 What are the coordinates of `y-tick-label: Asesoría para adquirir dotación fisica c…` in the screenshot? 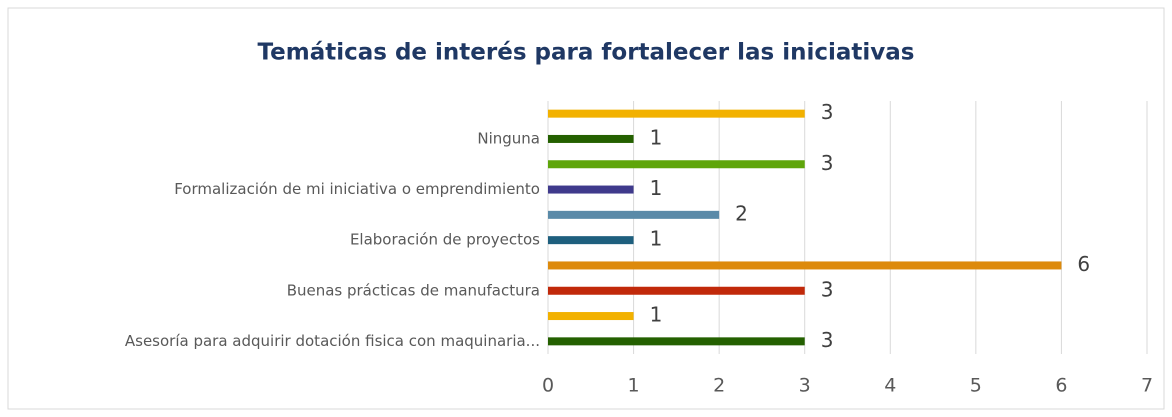 It's located at (332, 341).